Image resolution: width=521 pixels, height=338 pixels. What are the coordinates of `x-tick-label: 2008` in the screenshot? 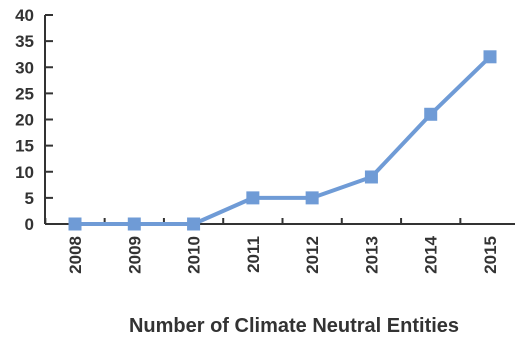 It's located at (75, 255).